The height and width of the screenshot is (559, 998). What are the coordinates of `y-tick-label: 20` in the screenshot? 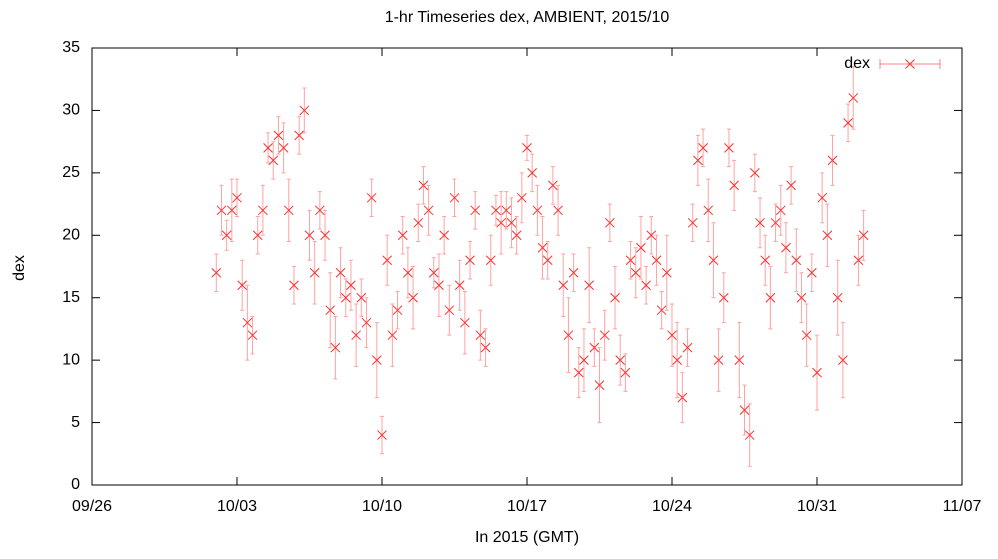 It's located at (71, 235).